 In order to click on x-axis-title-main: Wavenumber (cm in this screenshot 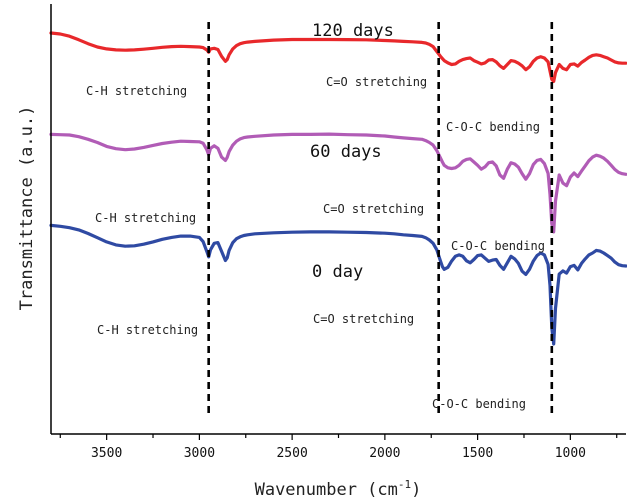, I will do `click(326, 490)`.